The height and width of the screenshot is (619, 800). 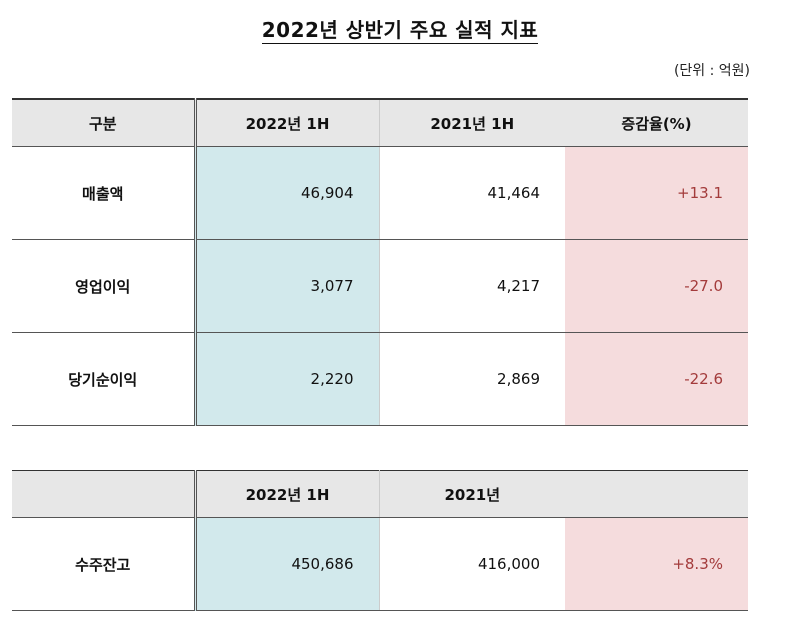 What do you see at coordinates (287, 379) in the screenshot?
I see `value-2022: 2,220` at bounding box center [287, 379].